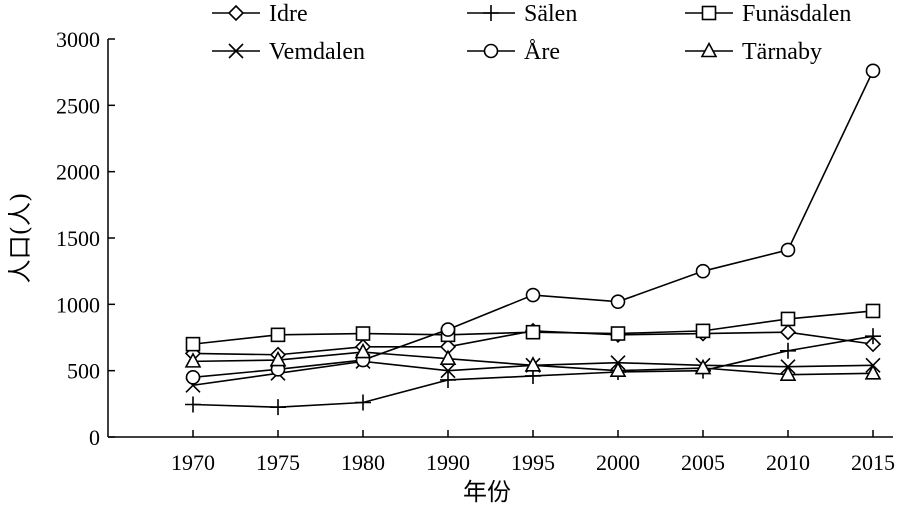 The width and height of the screenshot is (900, 505). I want to click on legend-item-s-len: Sälen, so click(522, 14).